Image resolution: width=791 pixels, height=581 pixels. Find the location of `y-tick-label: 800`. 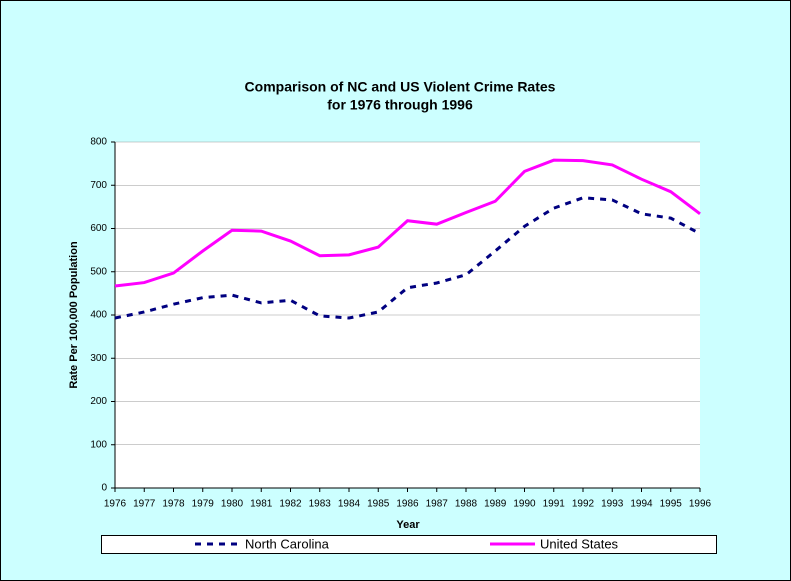

y-tick-label: 800 is located at coordinates (98, 142).